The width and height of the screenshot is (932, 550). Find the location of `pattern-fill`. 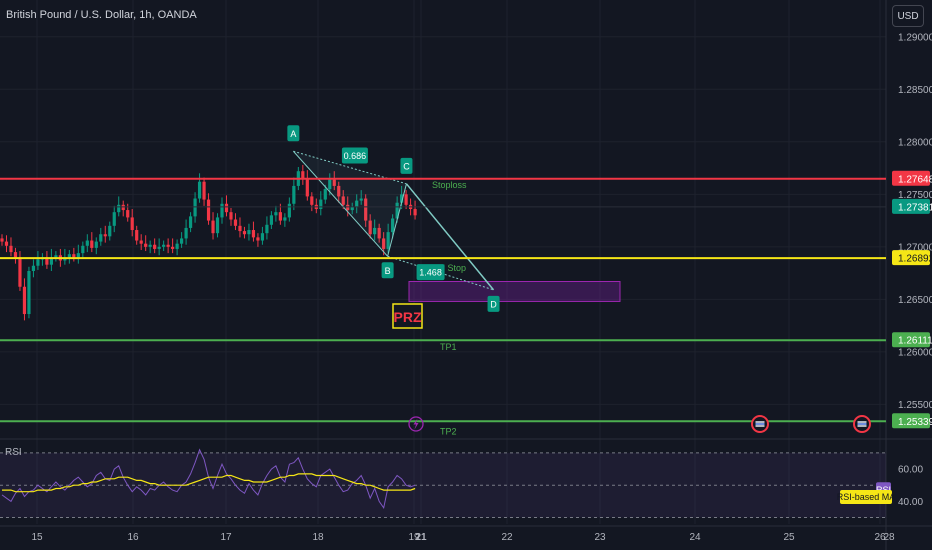

pattern-fill is located at coordinates (350, 204).